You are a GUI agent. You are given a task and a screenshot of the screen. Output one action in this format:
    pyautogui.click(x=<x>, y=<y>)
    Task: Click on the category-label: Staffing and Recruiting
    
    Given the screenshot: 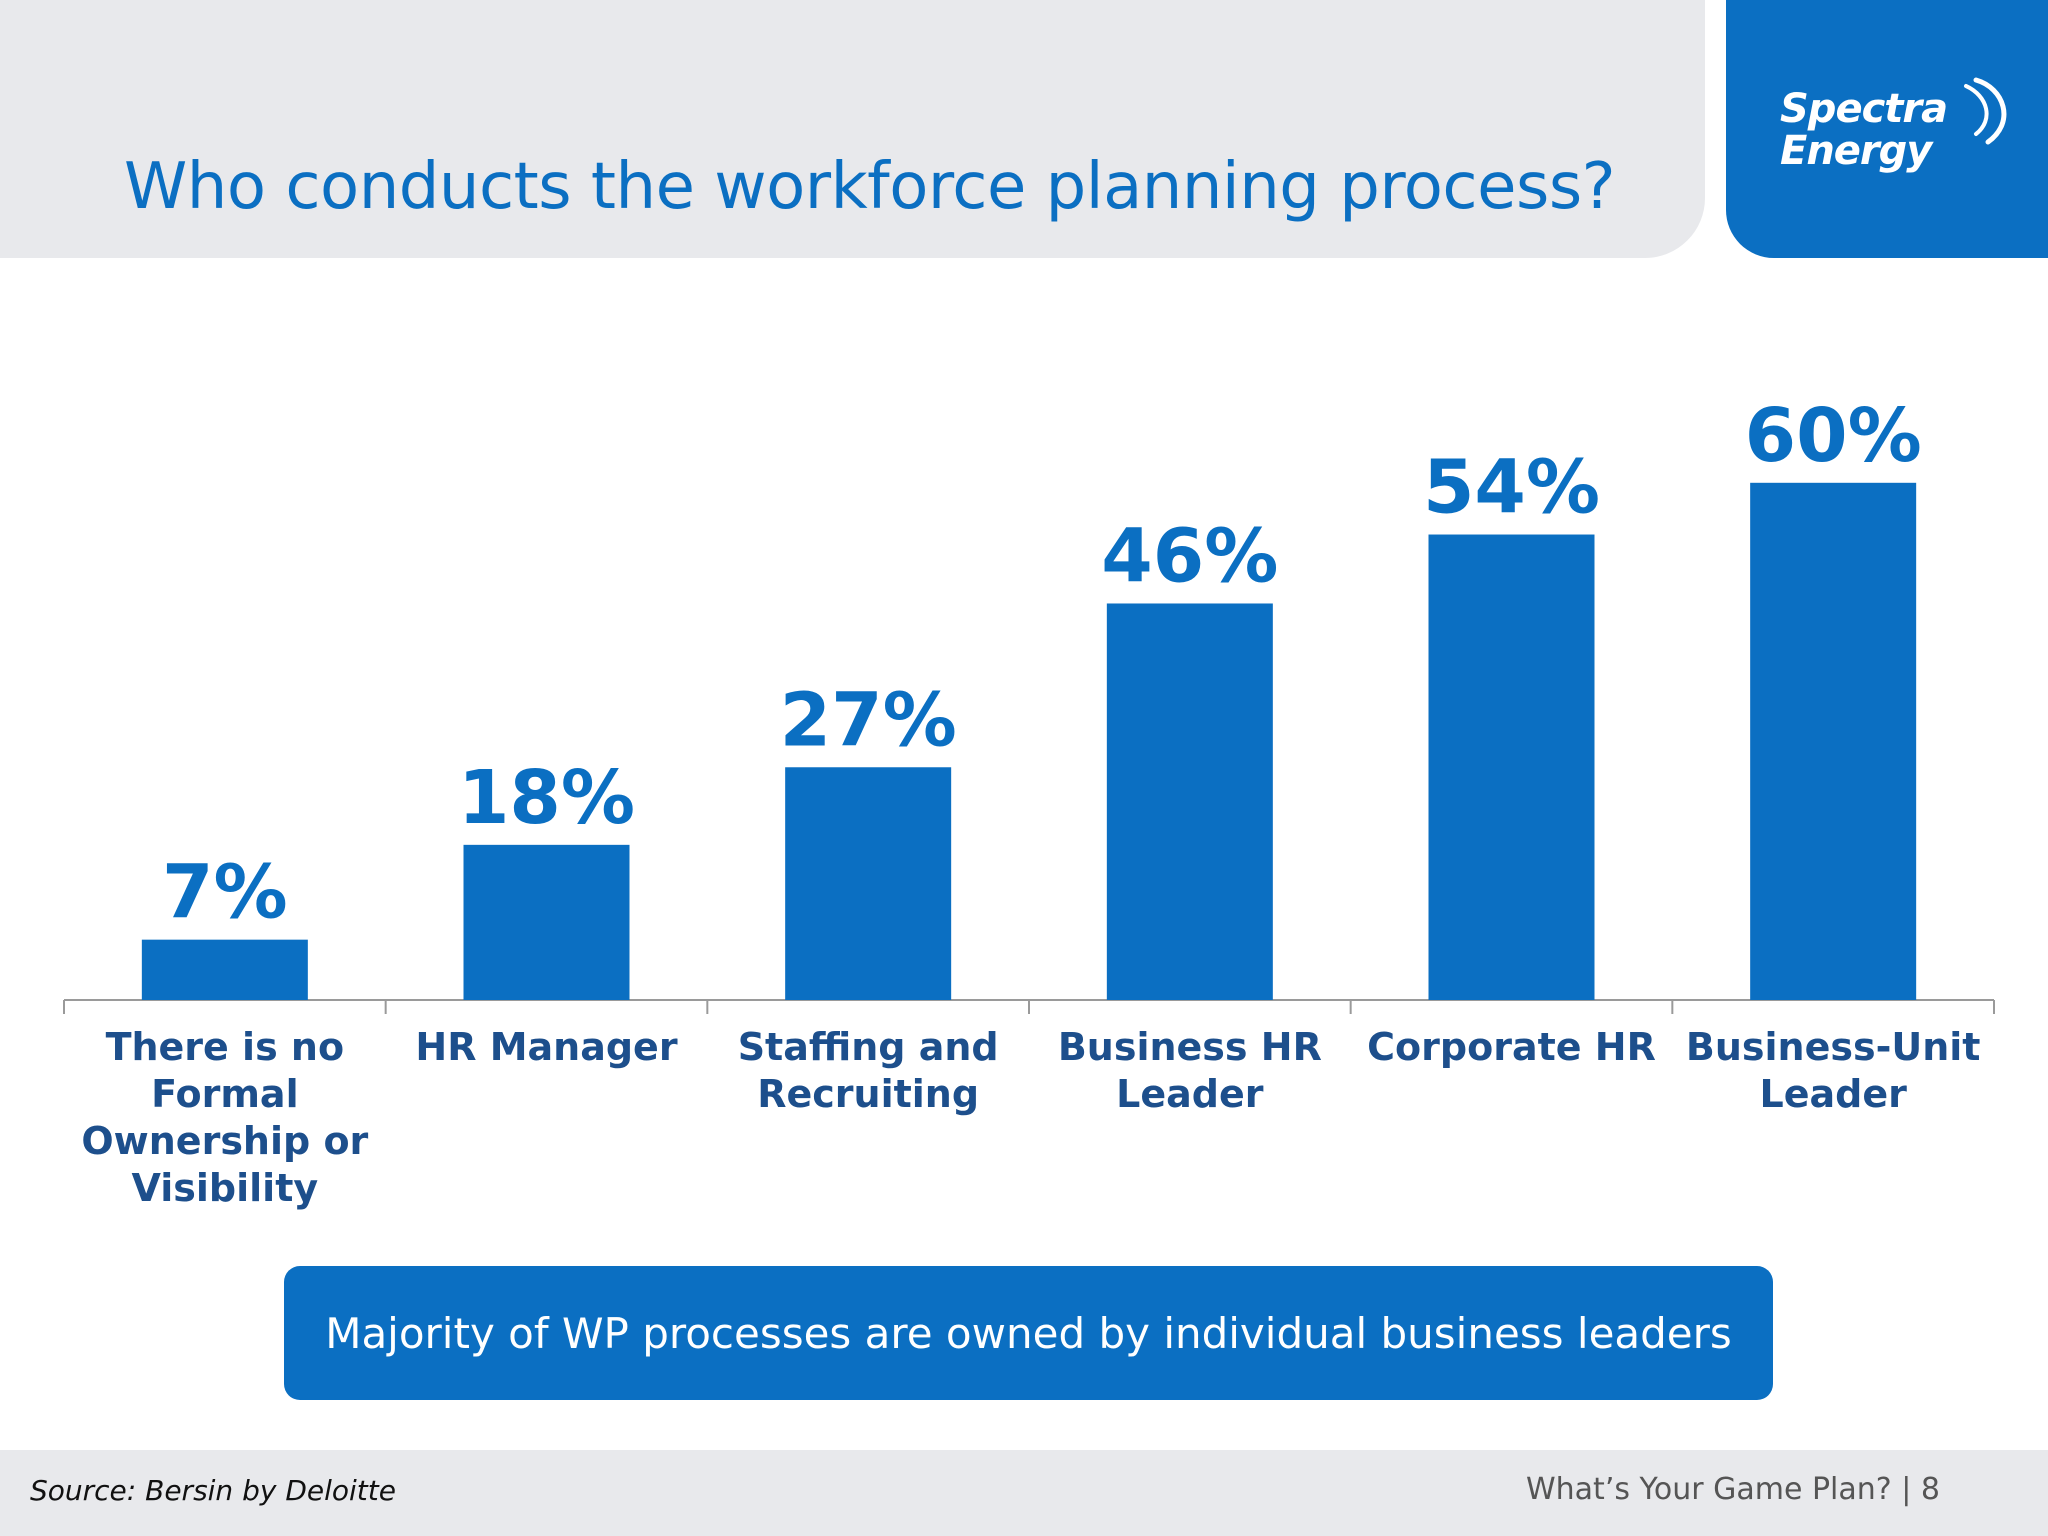 What is the action you would take?
    pyautogui.click(x=868, y=1071)
    